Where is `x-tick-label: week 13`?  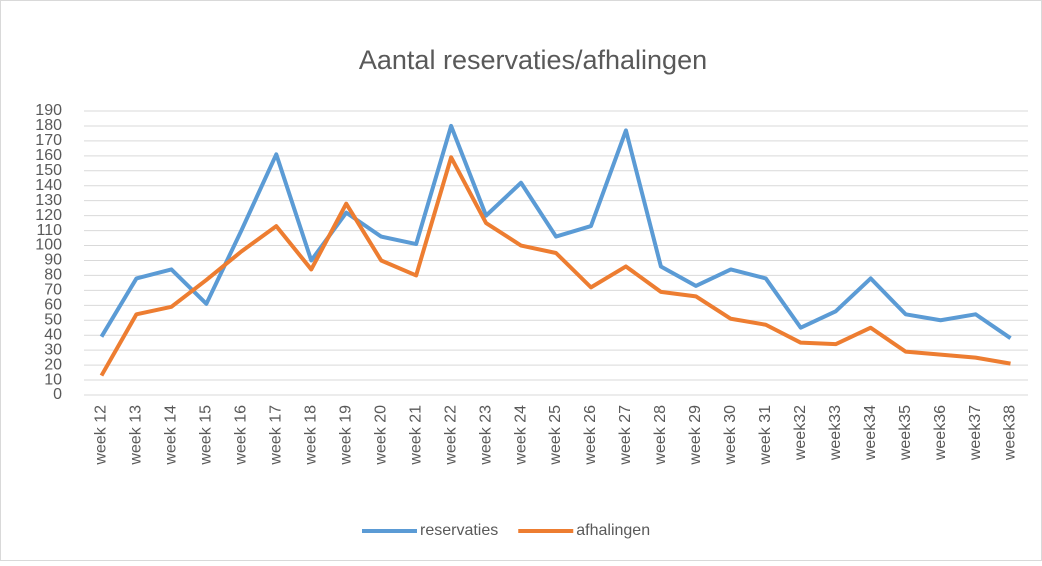 x-tick-label: week 13 is located at coordinates (136, 435).